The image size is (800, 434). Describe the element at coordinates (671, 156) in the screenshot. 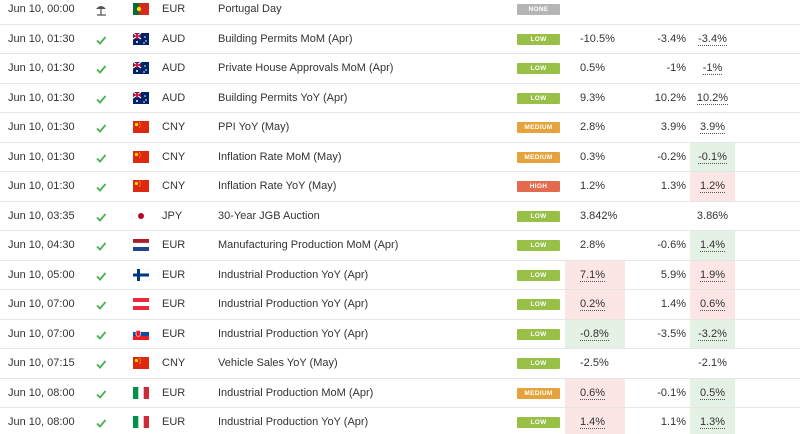

I see `previous-value: -0.2%` at that location.